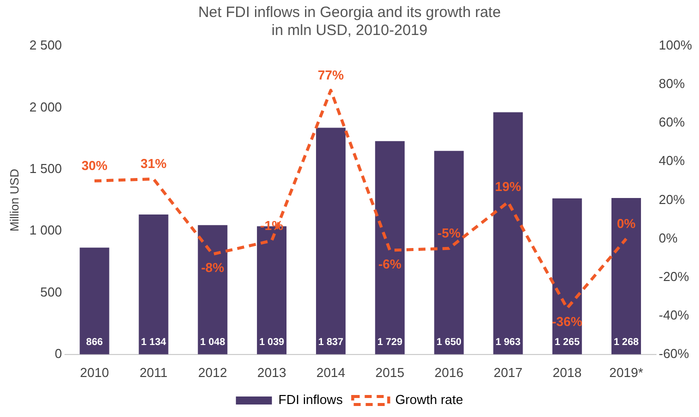 Image resolution: width=699 pixels, height=417 pixels. What do you see at coordinates (95, 342) in the screenshot?
I see `data-label: 866` at bounding box center [95, 342].